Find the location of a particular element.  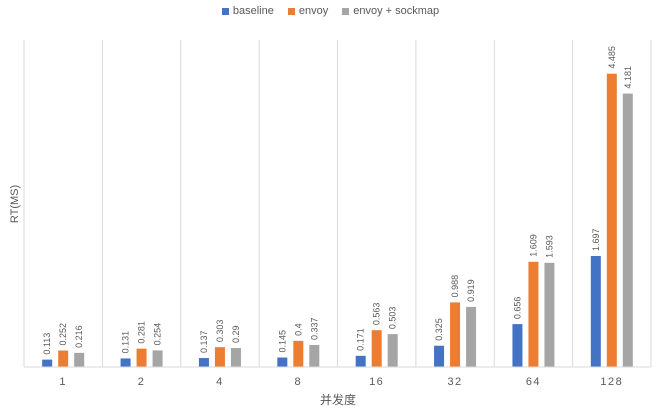

data-label: 0.131 is located at coordinates (126, 342).